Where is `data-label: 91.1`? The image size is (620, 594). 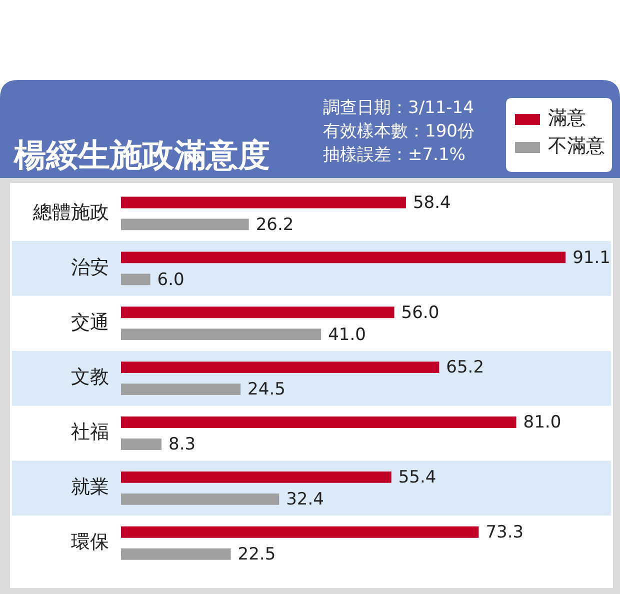 data-label: 91.1 is located at coordinates (591, 258).